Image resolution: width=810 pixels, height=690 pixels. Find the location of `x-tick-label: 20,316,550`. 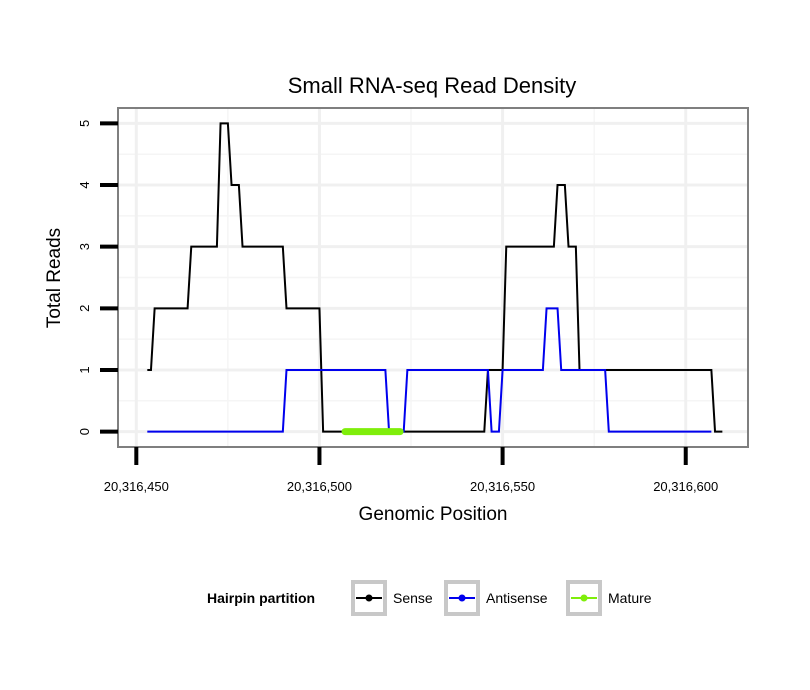

x-tick-label: 20,316,550 is located at coordinates (502, 486).